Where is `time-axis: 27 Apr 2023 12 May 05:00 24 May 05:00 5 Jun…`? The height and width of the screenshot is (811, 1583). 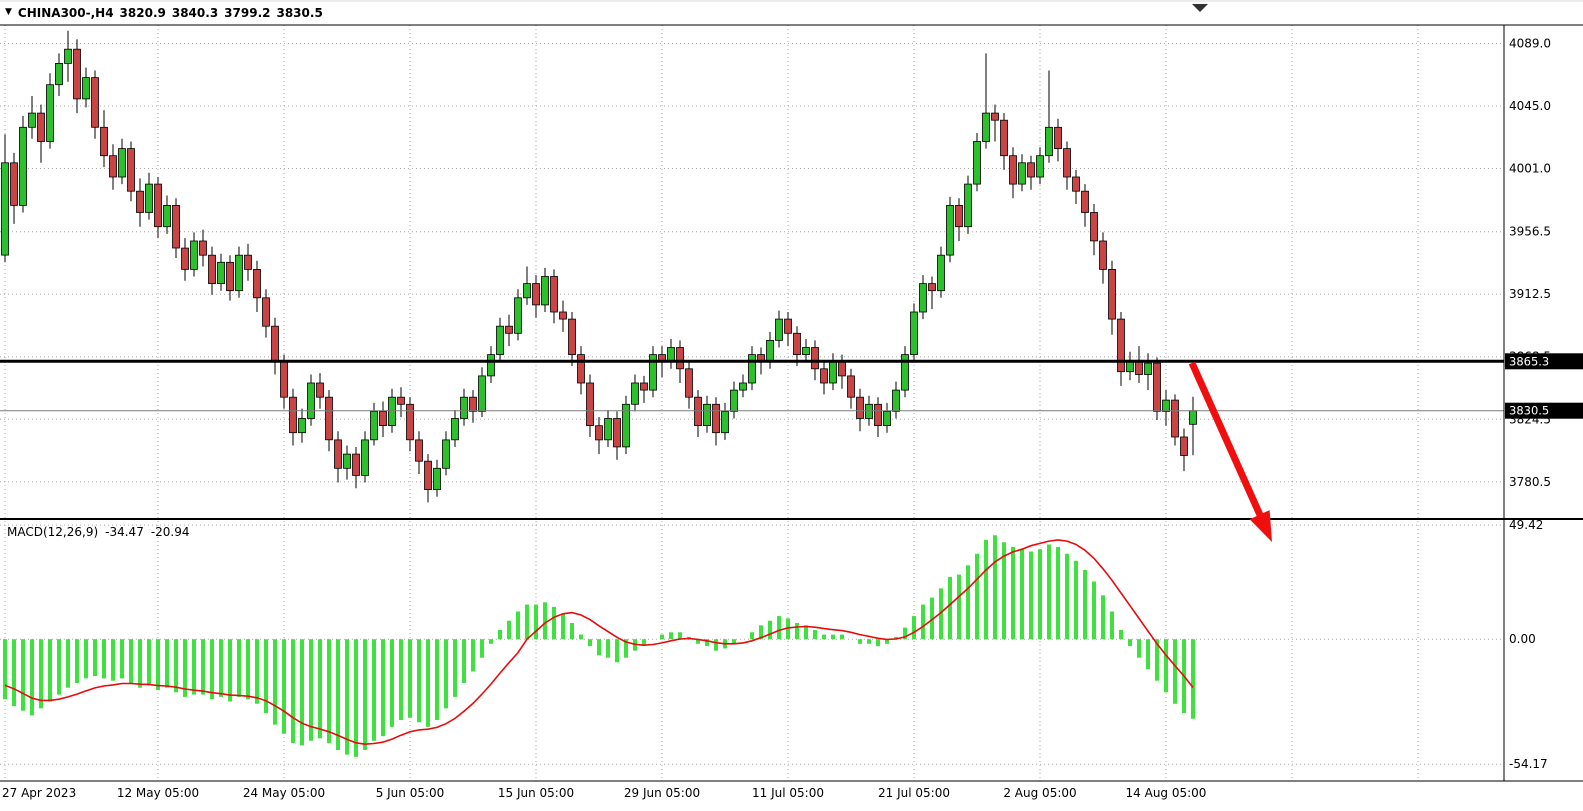
time-axis: 27 Apr 2023 12 May 05:00 24 May 05:00 5 Jun… is located at coordinates (604, 793).